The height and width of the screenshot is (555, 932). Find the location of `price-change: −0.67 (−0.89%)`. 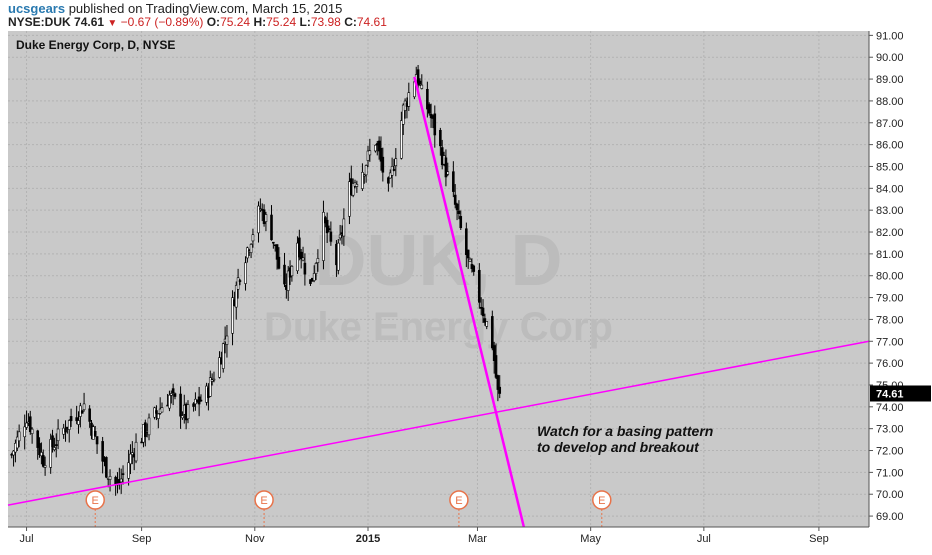

price-change: −0.67 (−0.89%) is located at coordinates (162, 22).